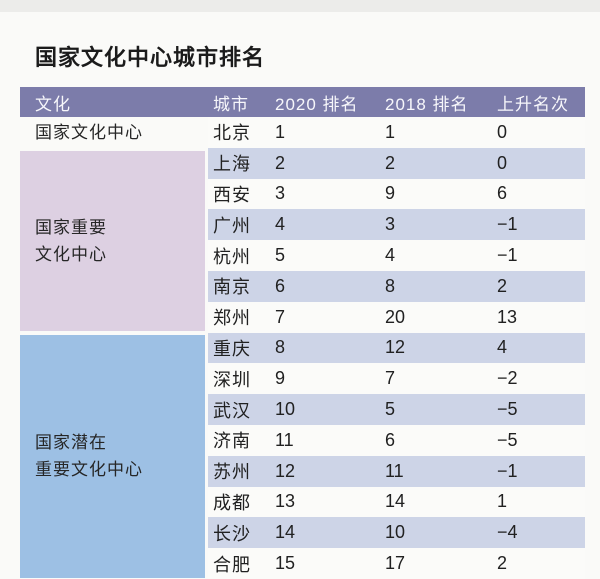 The height and width of the screenshot is (579, 600). Describe the element at coordinates (390, 409) in the screenshot. I see `rank-2018-cell: 5` at that location.